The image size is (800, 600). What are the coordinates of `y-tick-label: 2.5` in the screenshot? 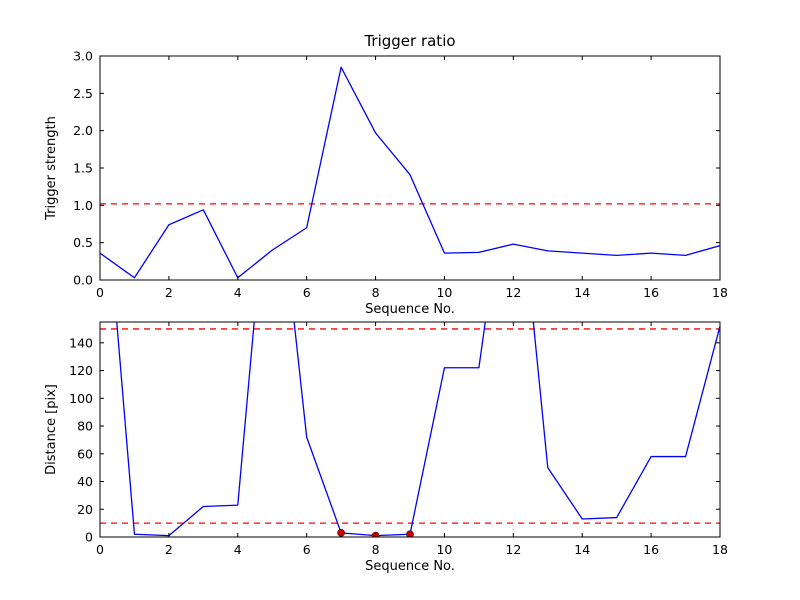 It's located at (83, 93).